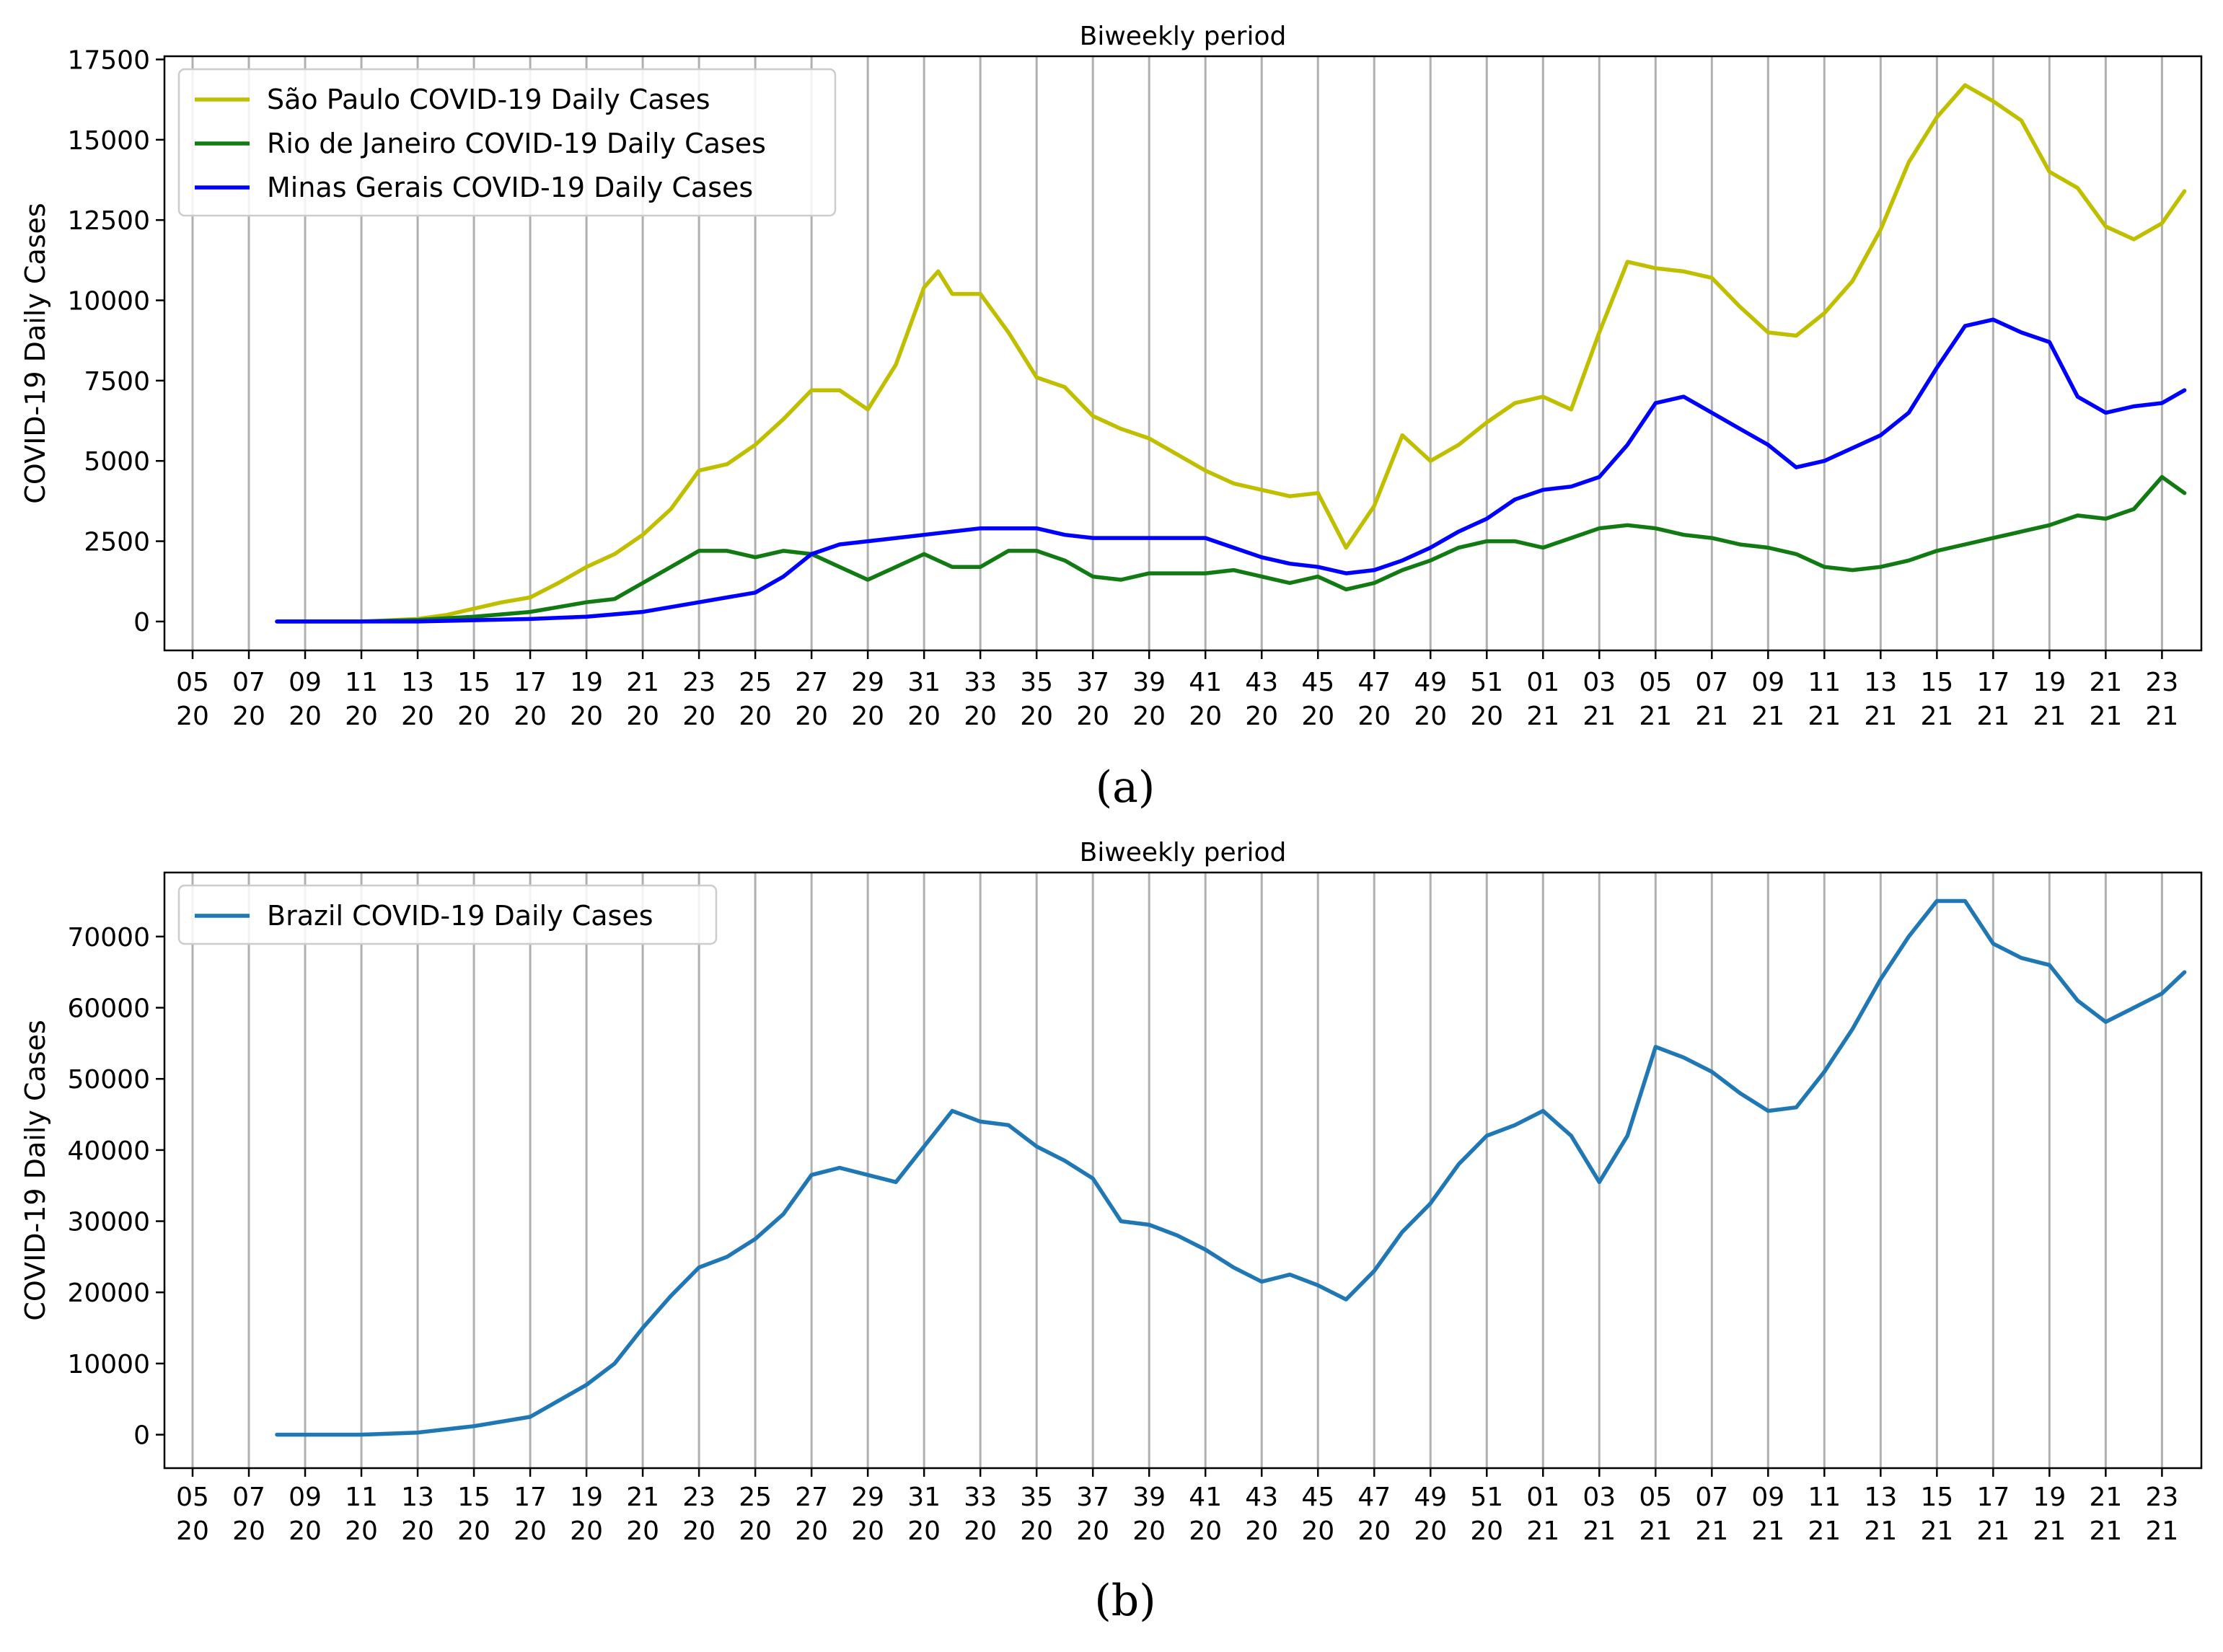  I want to click on x-tick-label-week: 35, so click(1036, 1498).